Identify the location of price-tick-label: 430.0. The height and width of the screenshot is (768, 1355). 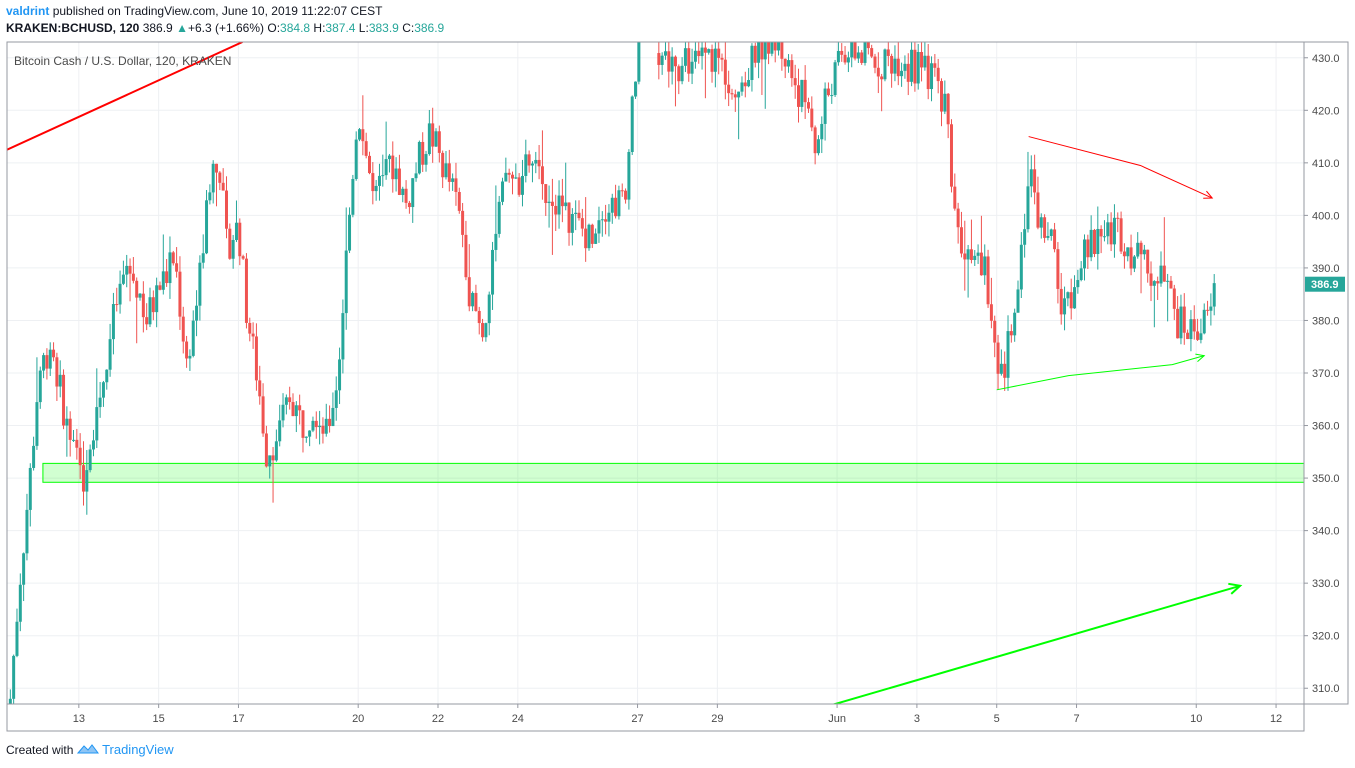
(1326, 59).